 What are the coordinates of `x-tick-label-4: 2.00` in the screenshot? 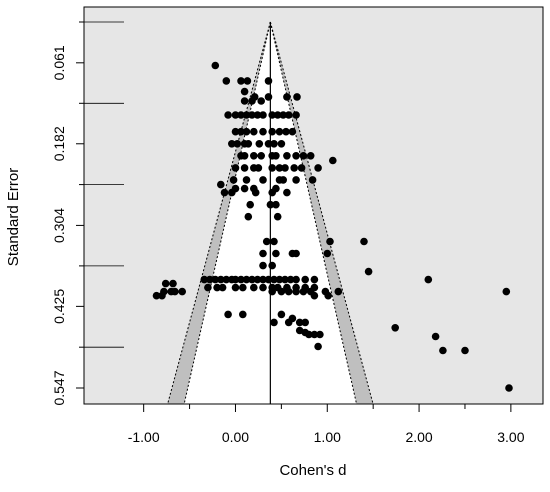 It's located at (418, 437).